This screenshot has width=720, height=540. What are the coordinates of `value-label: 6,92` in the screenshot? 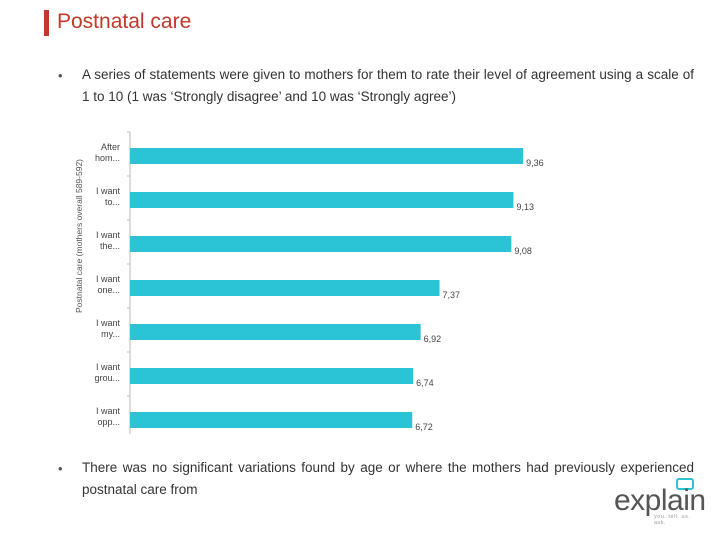 It's located at (433, 339).